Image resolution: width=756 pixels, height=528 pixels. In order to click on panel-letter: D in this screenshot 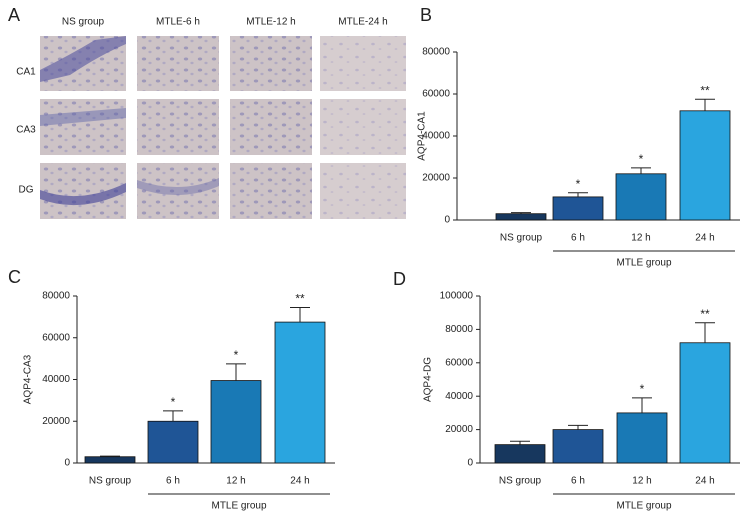, I will do `click(399, 279)`.